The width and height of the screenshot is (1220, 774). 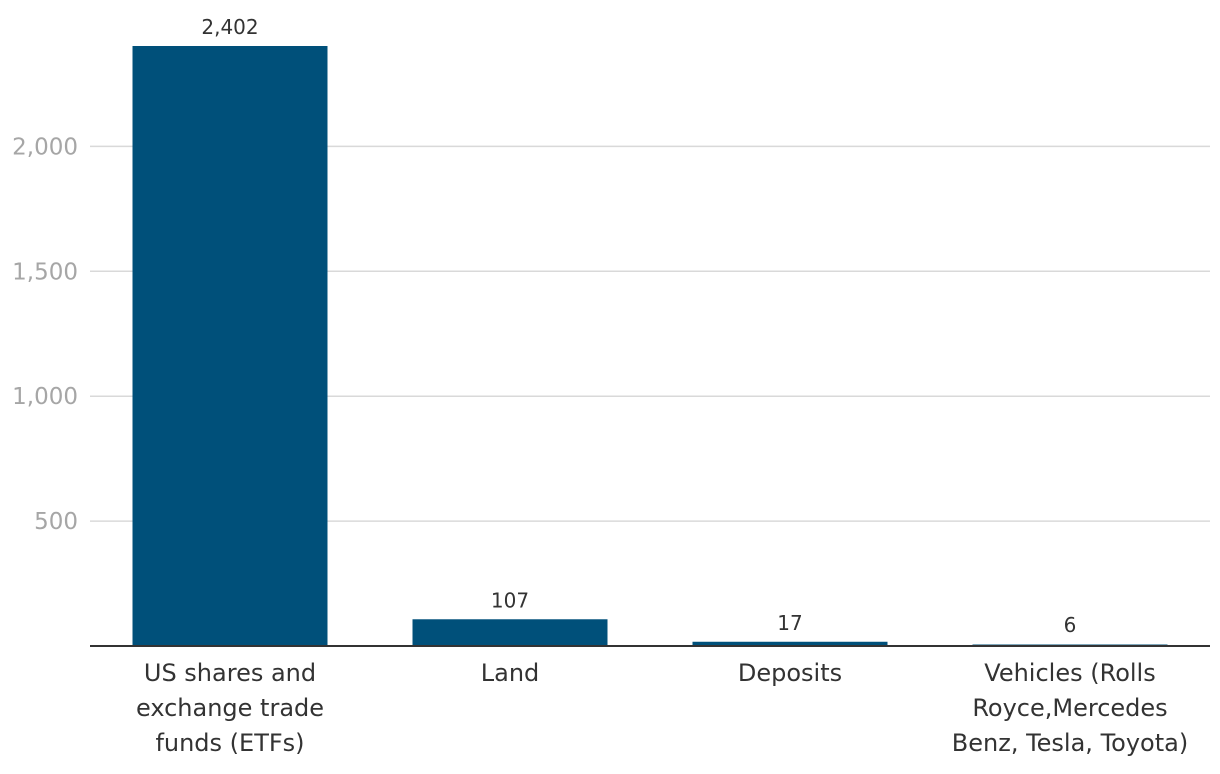 I want to click on category-label: Vehicles (Rolls, so click(x=1069, y=673).